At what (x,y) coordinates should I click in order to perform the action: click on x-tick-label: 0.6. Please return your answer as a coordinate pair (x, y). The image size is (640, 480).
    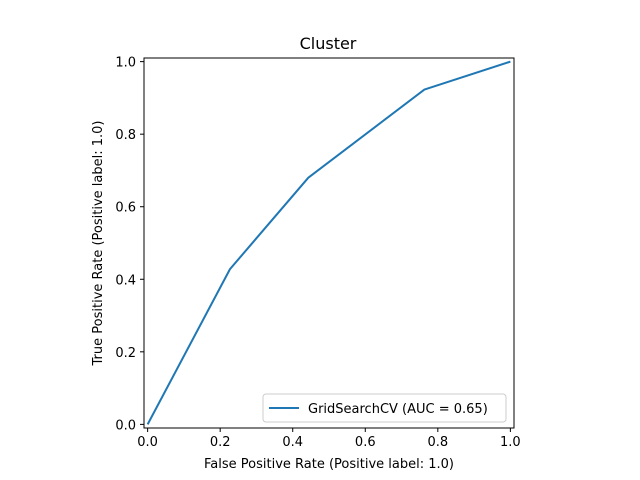
    Looking at the image, I should click on (365, 442).